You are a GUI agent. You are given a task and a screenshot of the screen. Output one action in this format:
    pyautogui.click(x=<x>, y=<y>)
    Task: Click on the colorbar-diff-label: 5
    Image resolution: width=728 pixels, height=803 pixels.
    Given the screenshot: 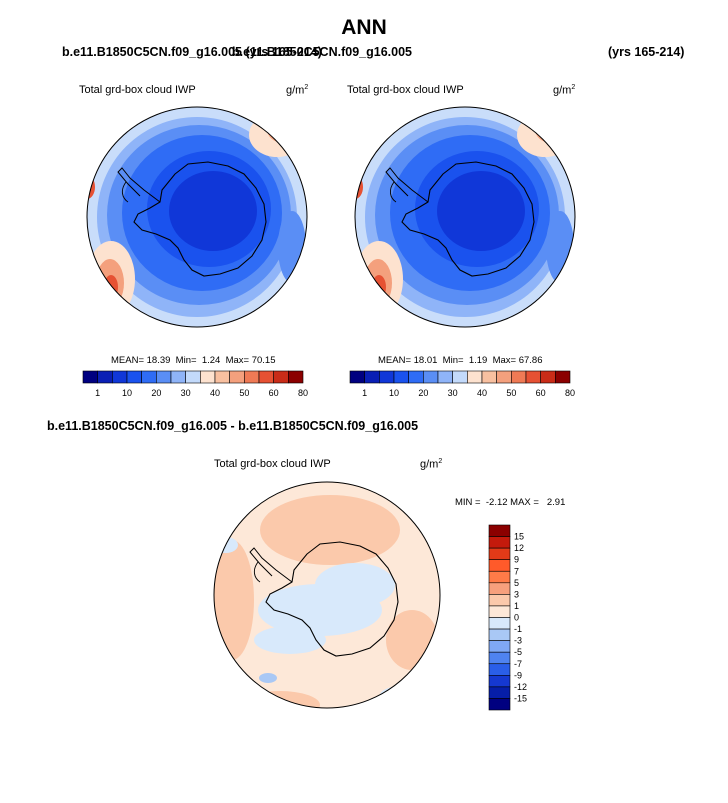 What is the action you would take?
    pyautogui.click(x=516, y=583)
    